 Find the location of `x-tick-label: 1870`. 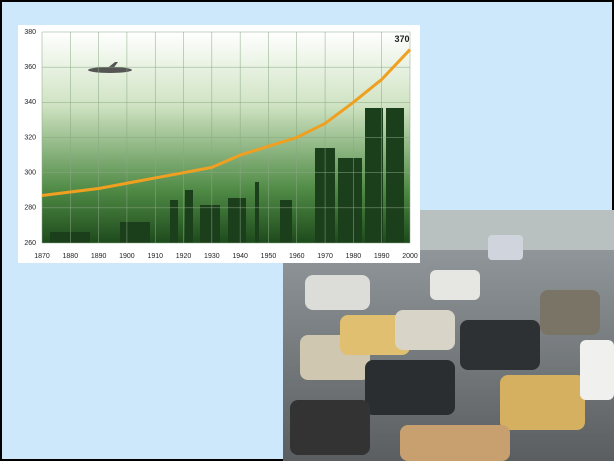

x-tick-label: 1870 is located at coordinates (42, 256).